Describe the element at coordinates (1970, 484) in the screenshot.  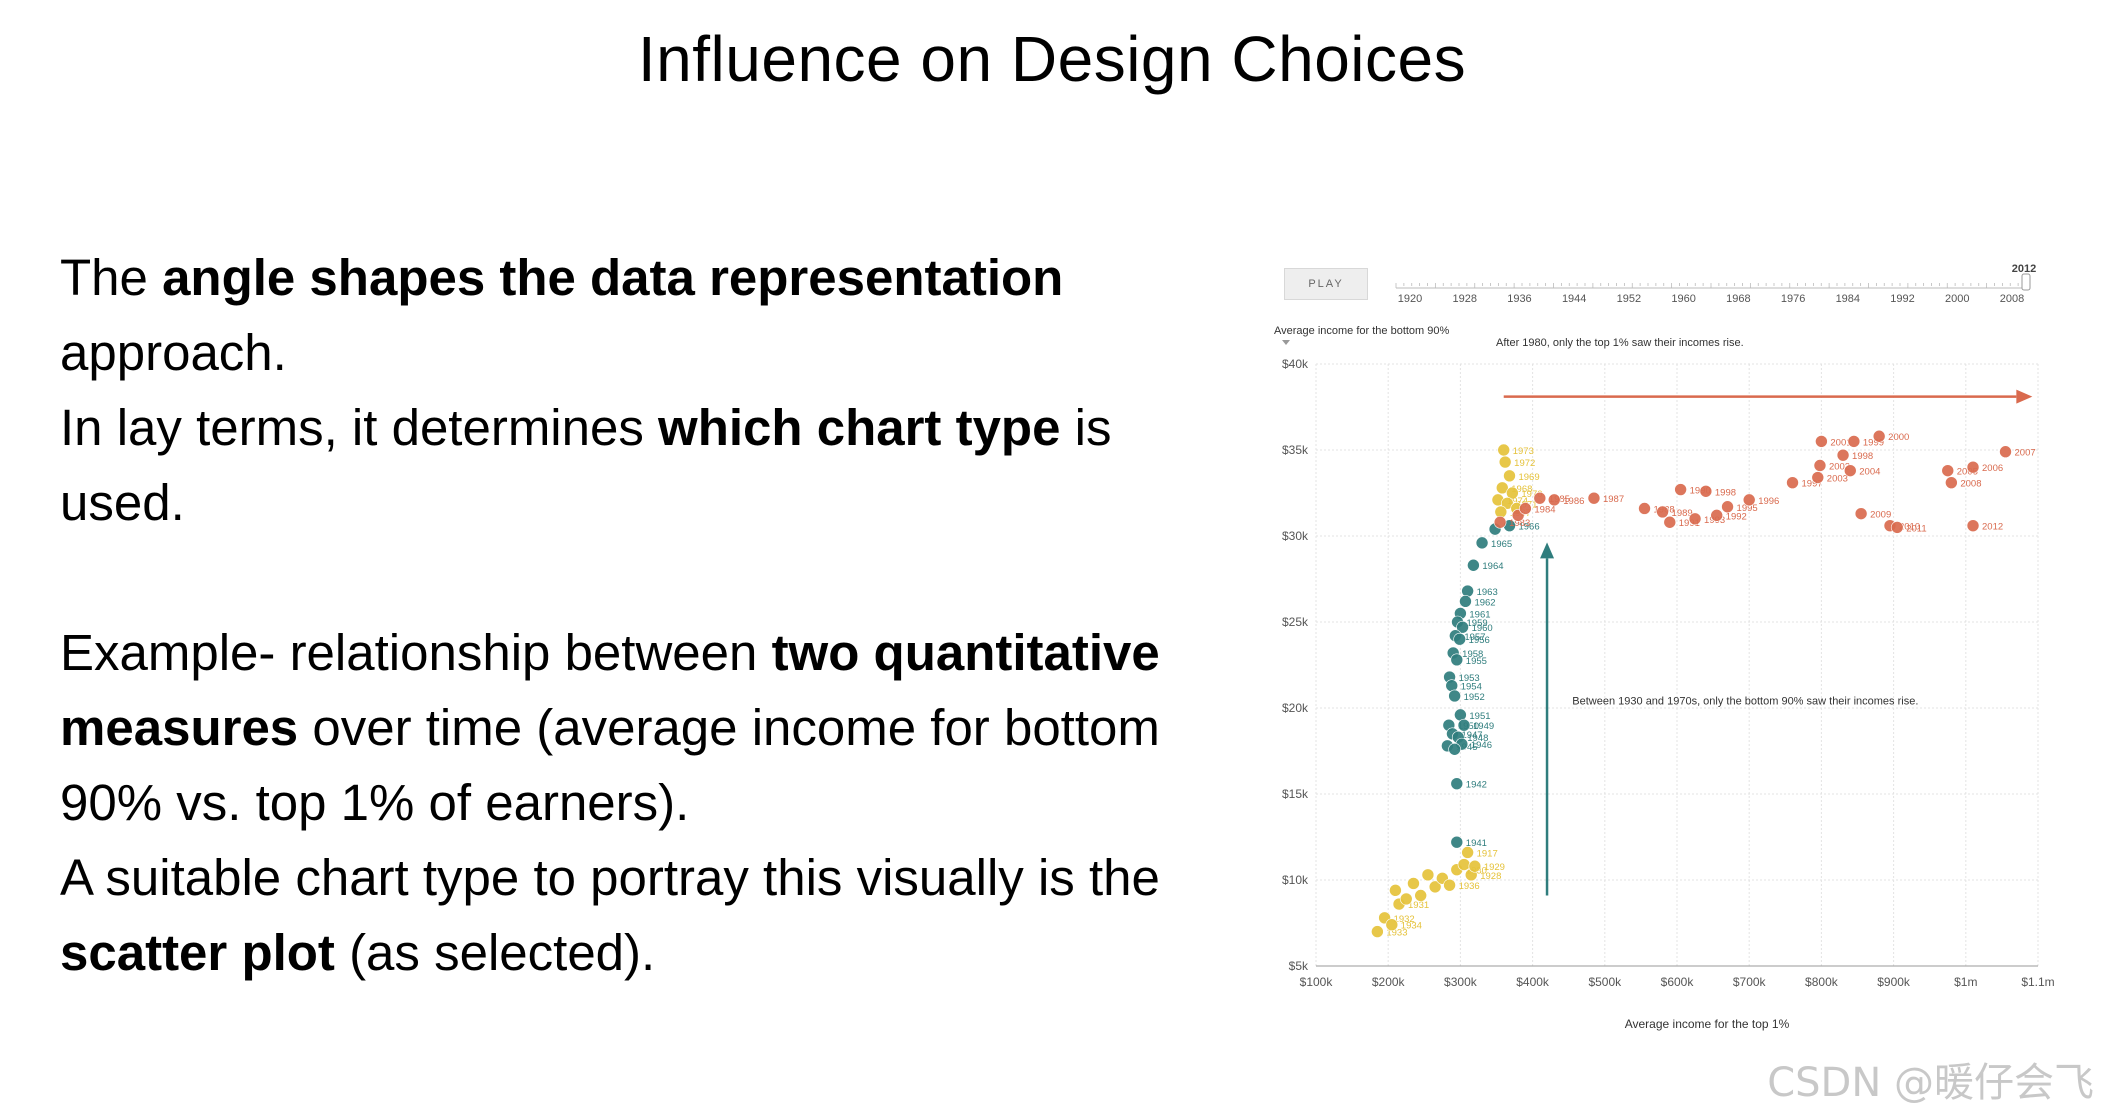
I see `data-point-label: 2008` at that location.